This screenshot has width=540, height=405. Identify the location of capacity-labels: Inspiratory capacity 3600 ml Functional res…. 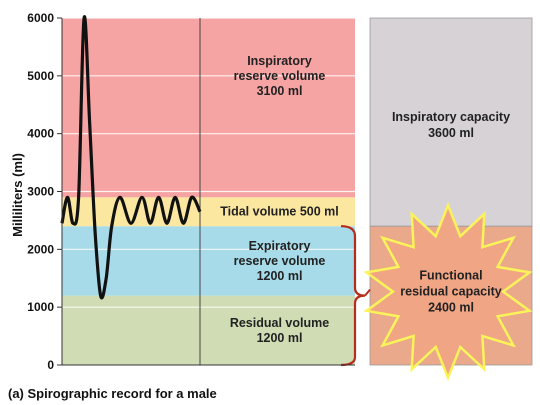
(451, 212).